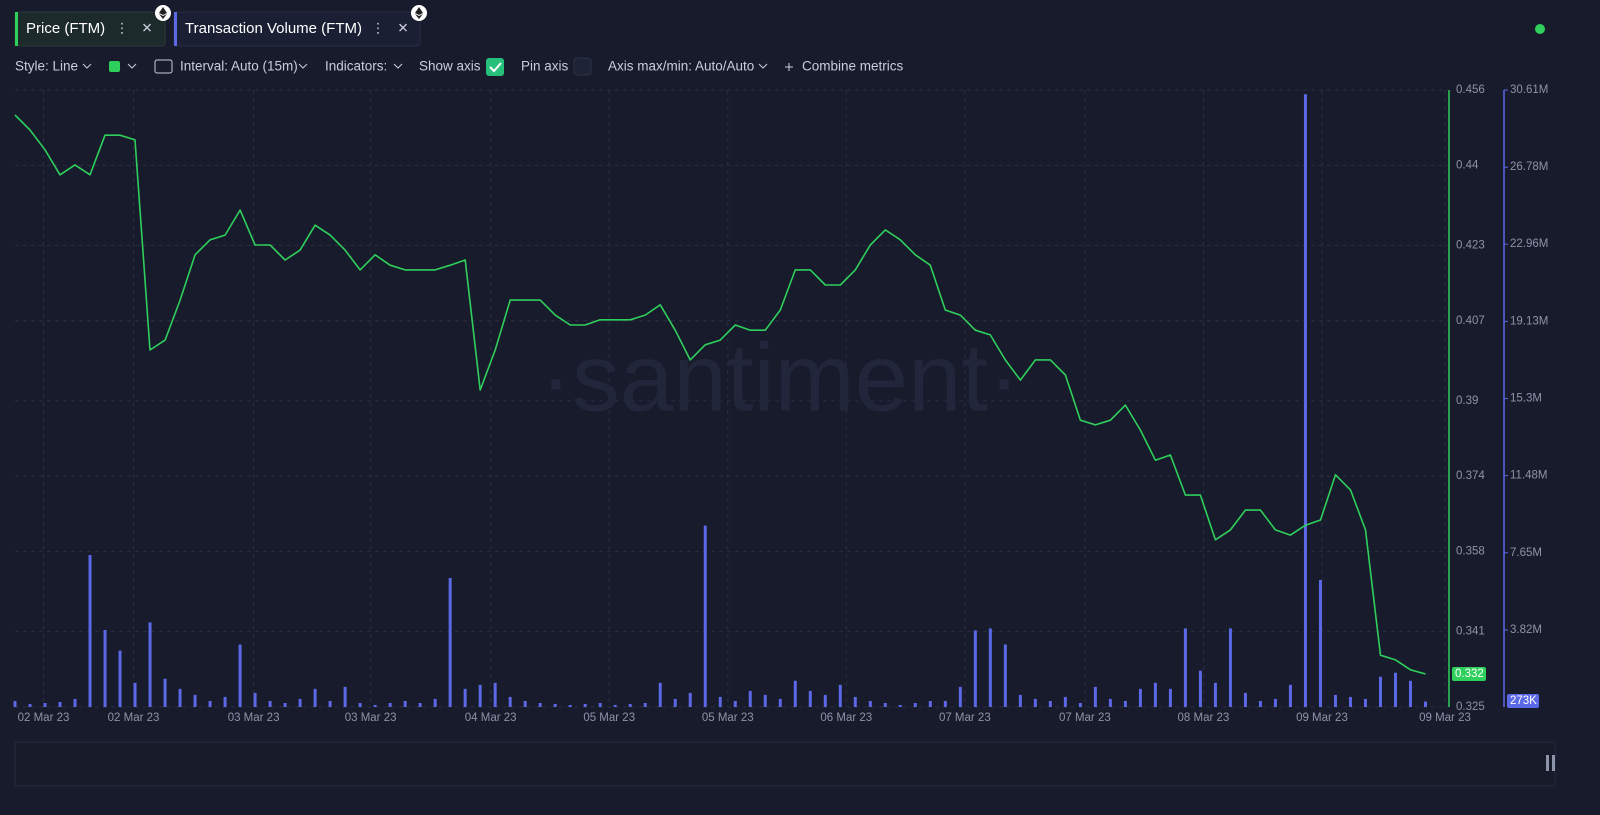 Image resolution: width=1600 pixels, height=815 pixels. I want to click on indicators-select: Indicators:, so click(356, 66).